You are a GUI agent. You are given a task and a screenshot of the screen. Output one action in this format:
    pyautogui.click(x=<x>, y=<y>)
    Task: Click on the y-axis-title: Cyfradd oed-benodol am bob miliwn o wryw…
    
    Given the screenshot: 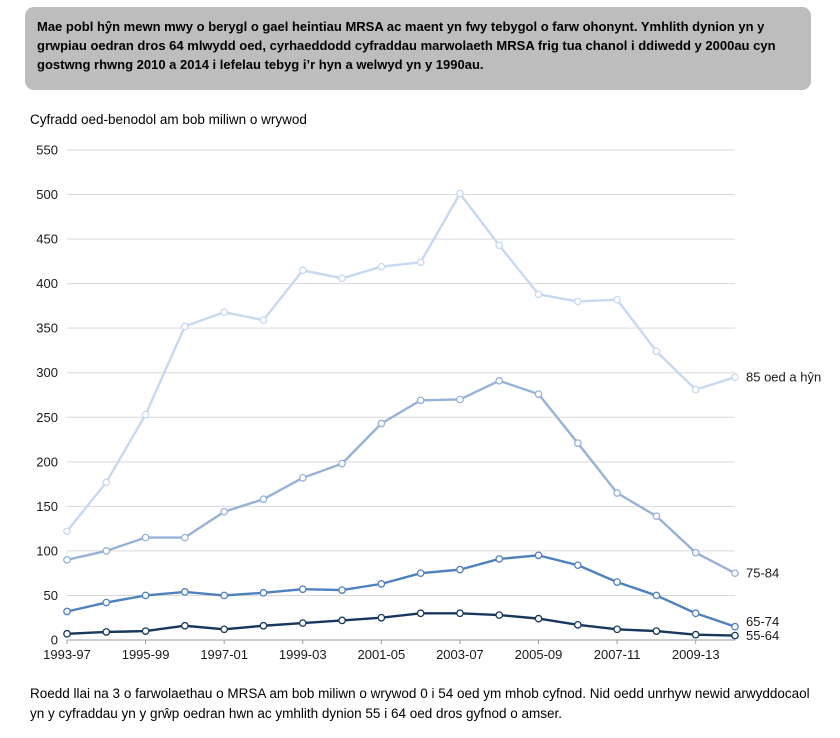 What is the action you would take?
    pyautogui.click(x=168, y=119)
    